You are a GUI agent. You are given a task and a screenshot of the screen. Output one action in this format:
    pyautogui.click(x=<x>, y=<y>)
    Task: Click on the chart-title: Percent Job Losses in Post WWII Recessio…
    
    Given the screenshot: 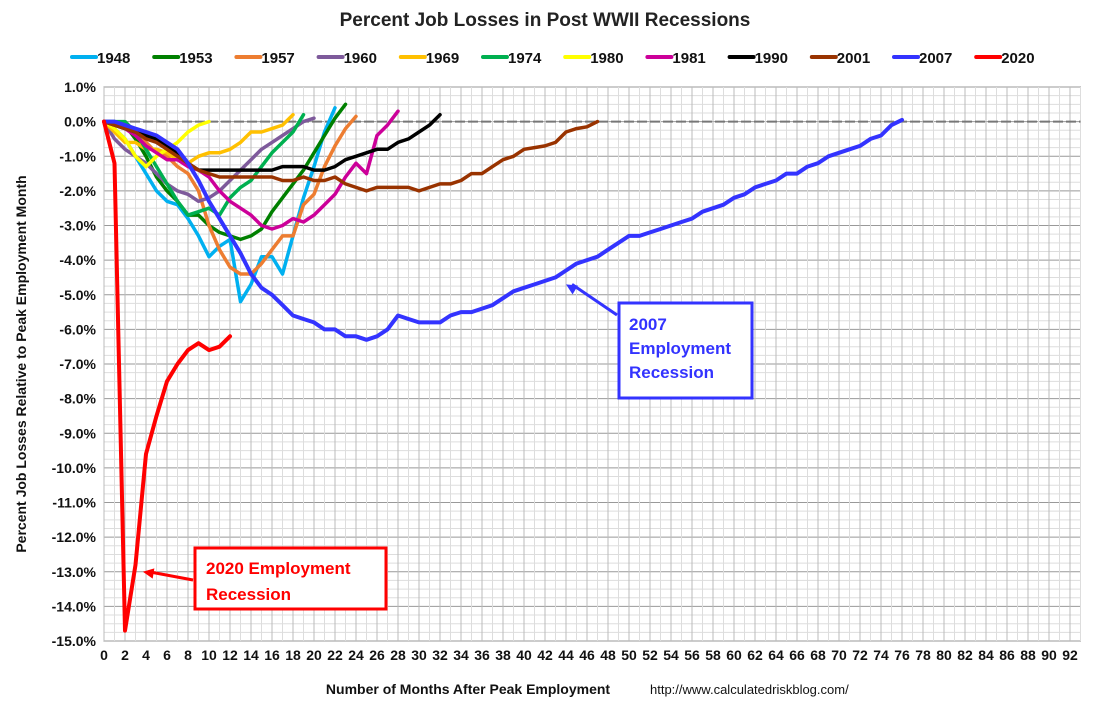 What is the action you would take?
    pyautogui.click(x=545, y=20)
    